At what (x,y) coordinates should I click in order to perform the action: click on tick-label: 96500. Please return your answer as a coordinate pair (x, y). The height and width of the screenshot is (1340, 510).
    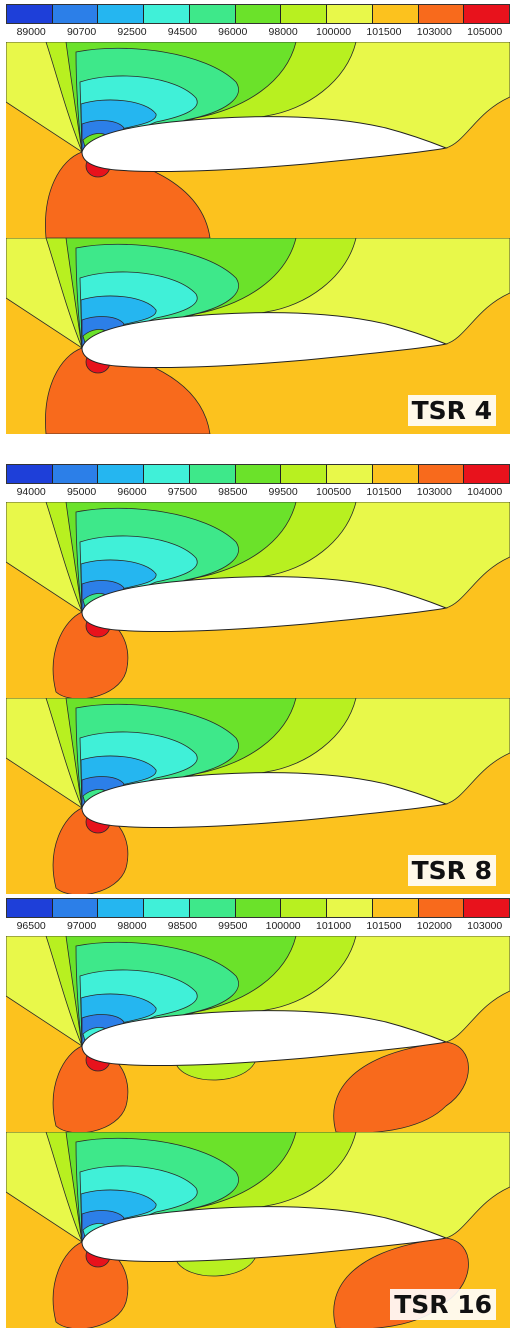
    Looking at the image, I should click on (31, 926).